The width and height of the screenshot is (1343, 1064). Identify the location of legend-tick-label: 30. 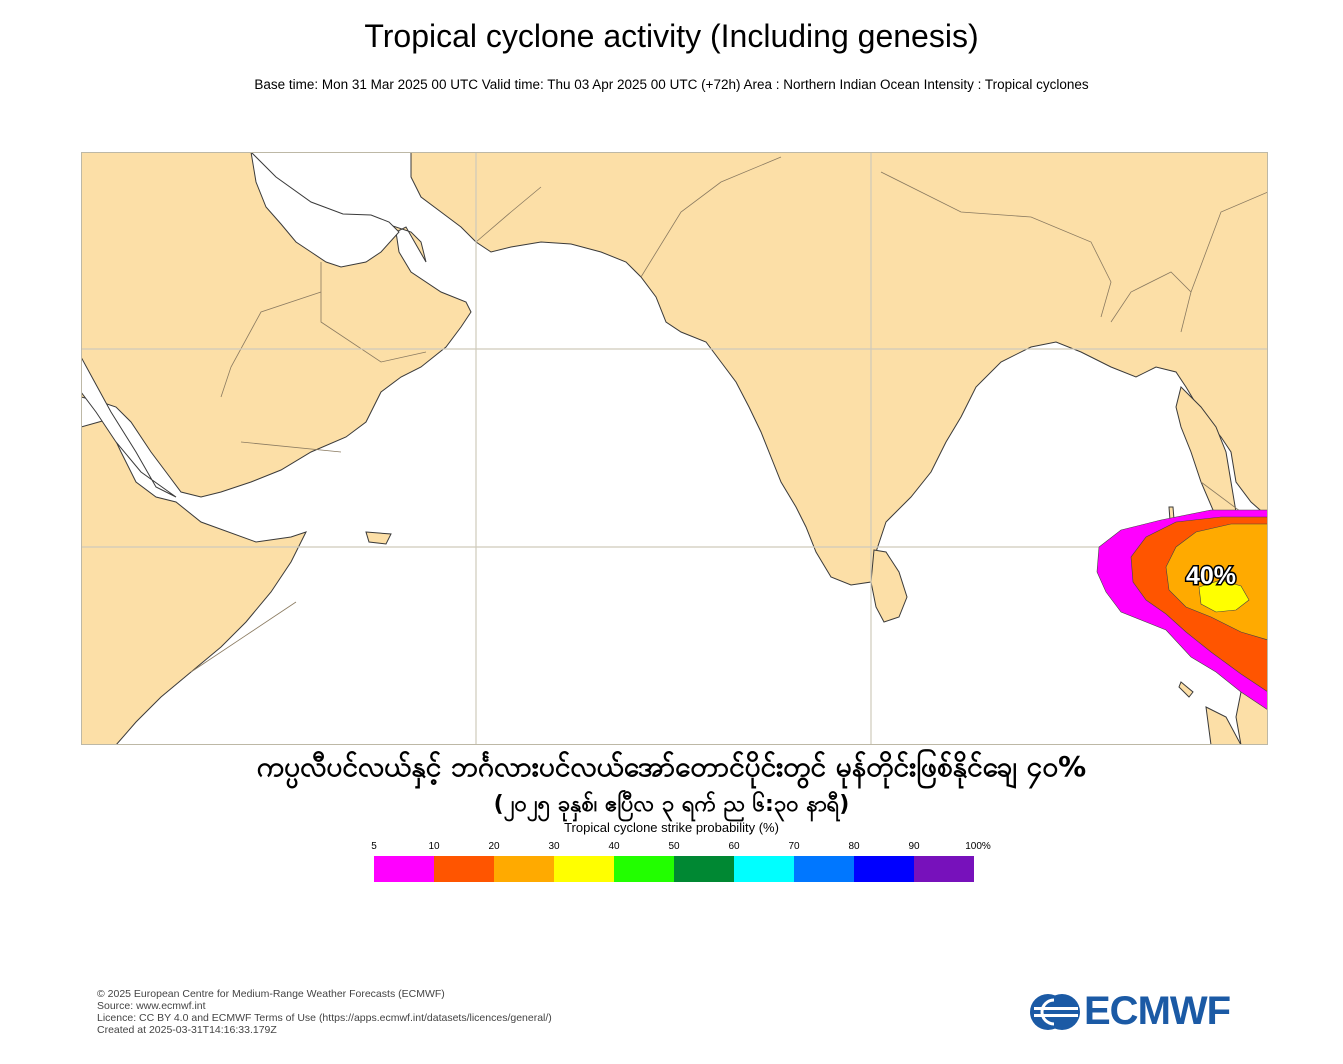
(554, 846).